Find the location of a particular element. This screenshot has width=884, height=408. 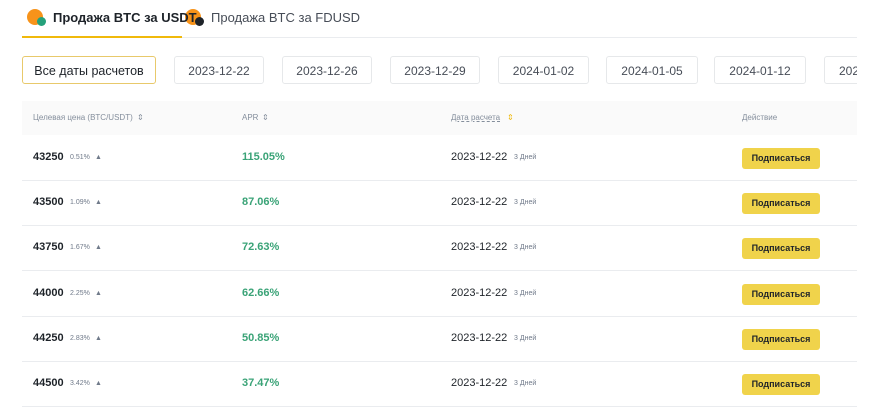

apr: 37.47% is located at coordinates (261, 383).